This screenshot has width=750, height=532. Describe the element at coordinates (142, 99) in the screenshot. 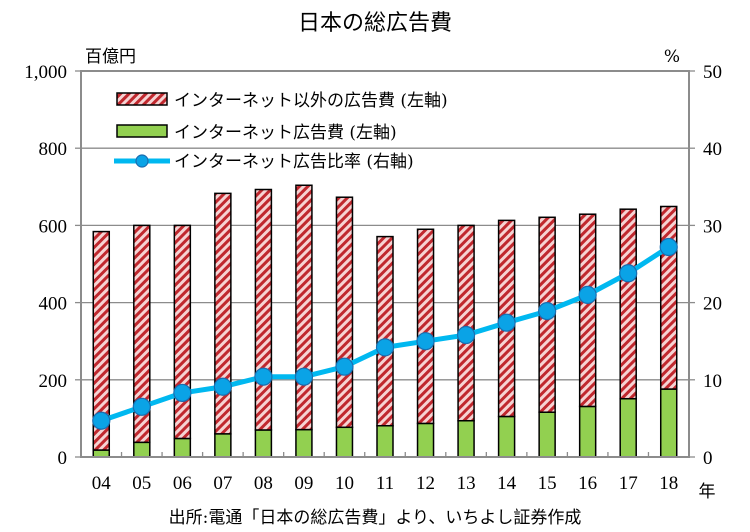

I see `legend-swatch-non-internet` at that location.